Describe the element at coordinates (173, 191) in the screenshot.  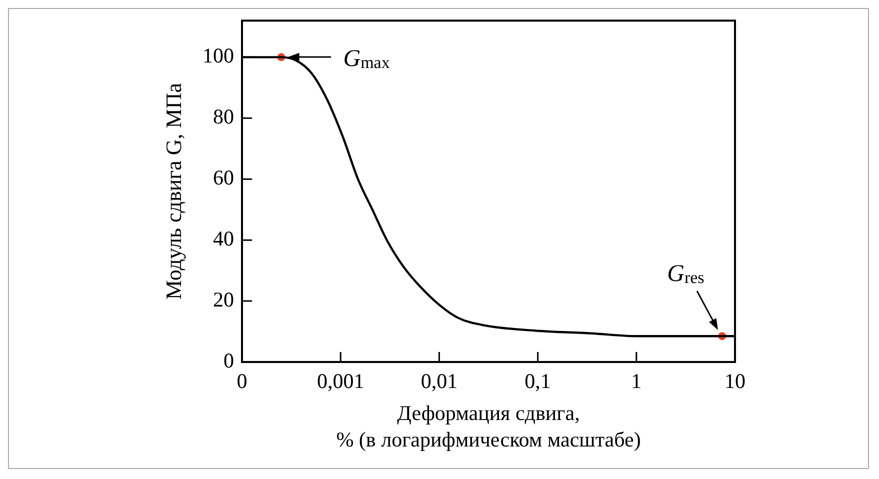
I see `y-axis-title: Модуль сдвига G, МПа` at that location.